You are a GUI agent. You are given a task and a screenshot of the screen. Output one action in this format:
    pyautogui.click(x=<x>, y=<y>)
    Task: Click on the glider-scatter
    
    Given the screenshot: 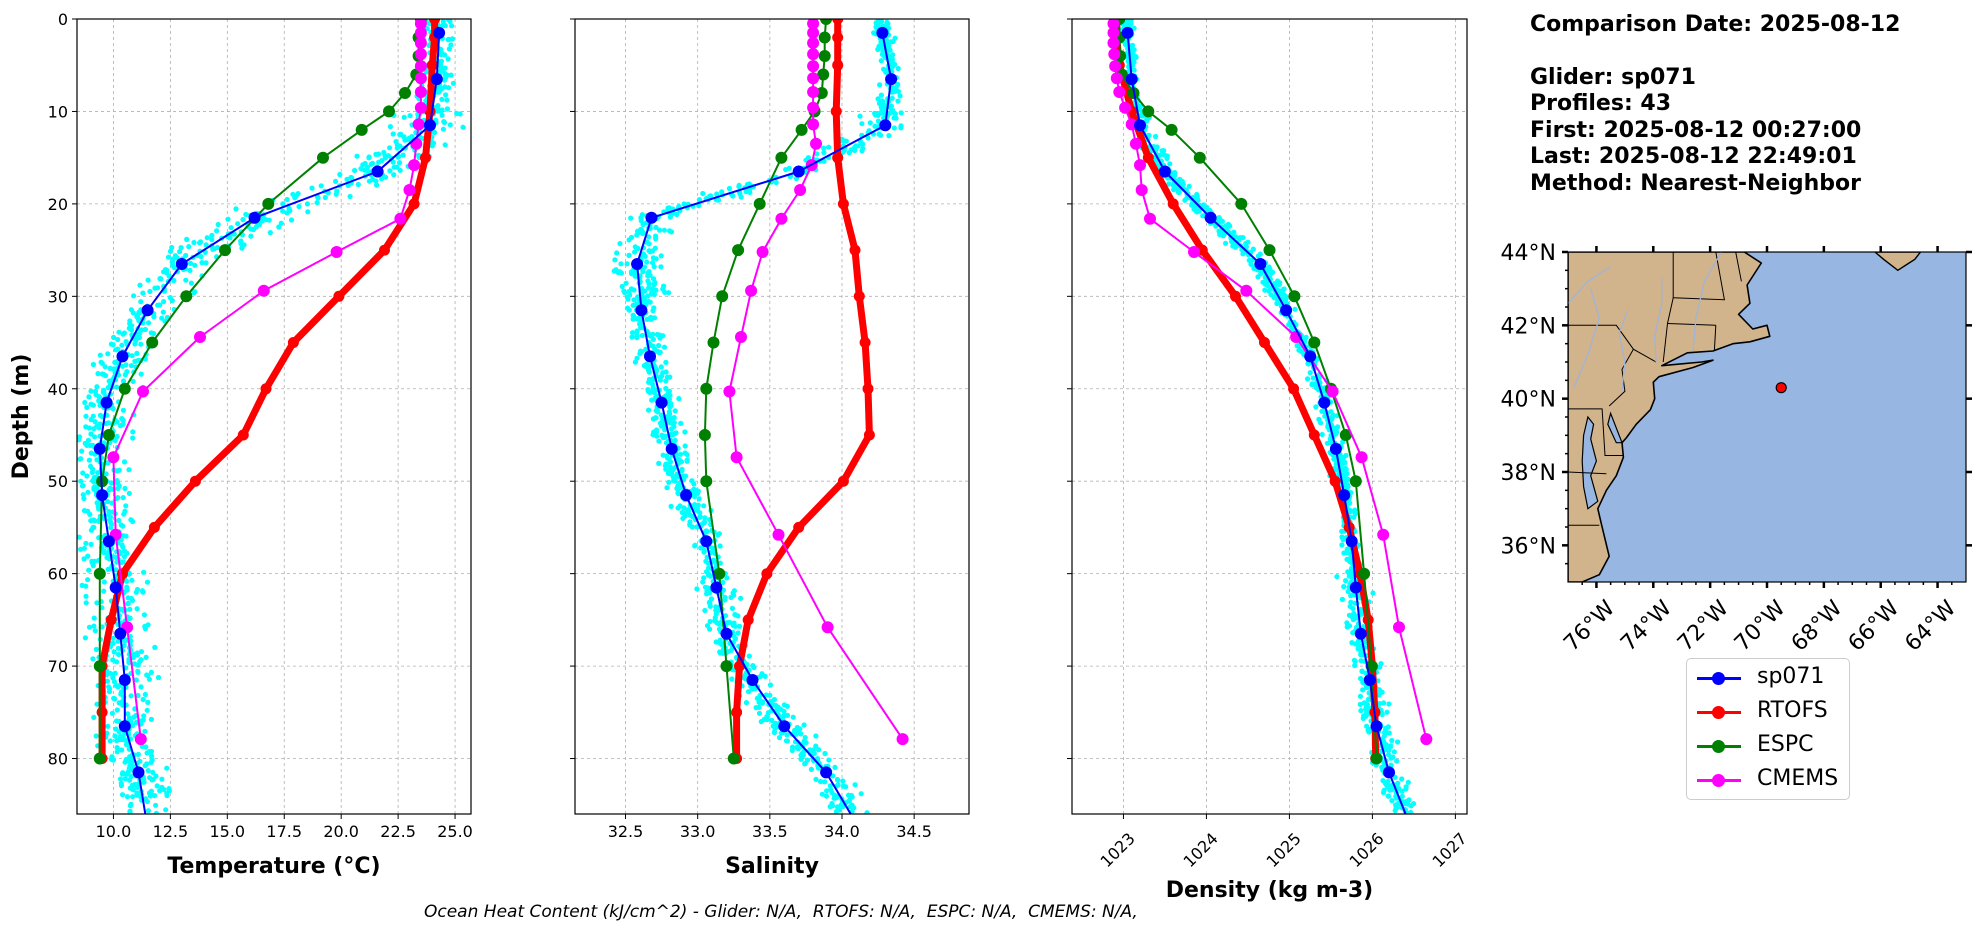 What is the action you would take?
    pyautogui.click(x=757, y=416)
    